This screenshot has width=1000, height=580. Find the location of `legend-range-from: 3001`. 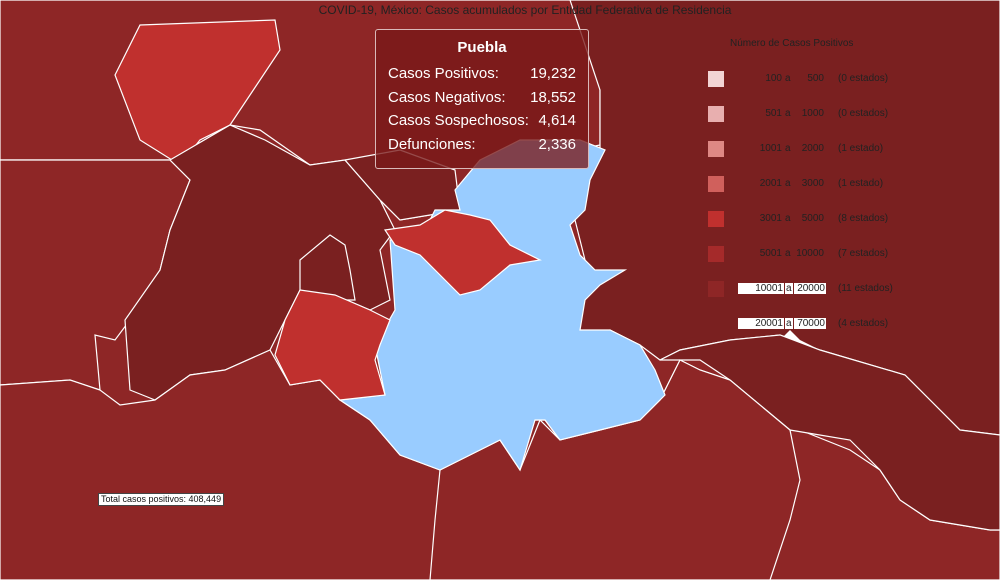

legend-range-from: 3001 is located at coordinates (770, 218).